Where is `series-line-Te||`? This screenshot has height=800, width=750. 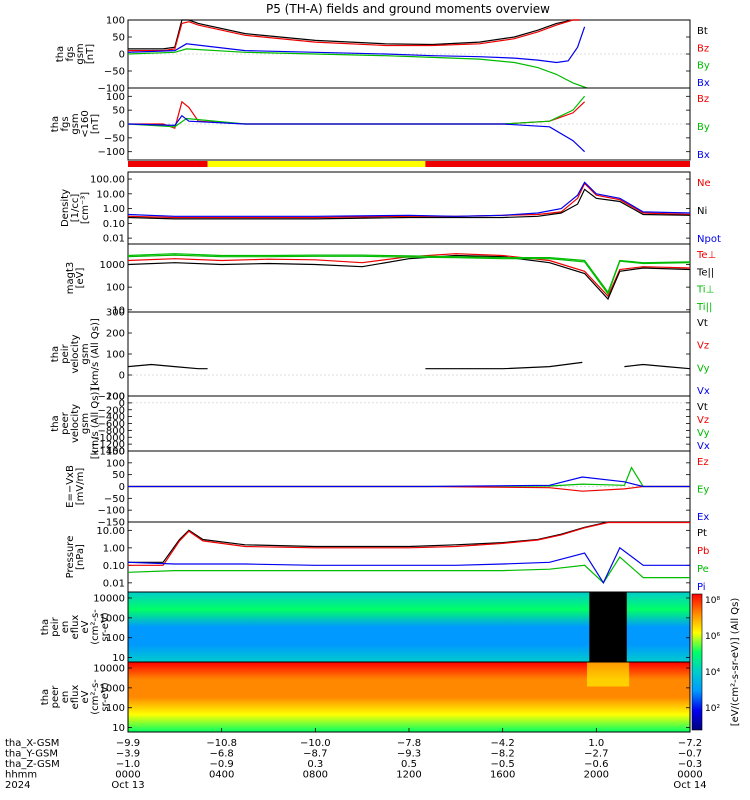
series-line-Te|| is located at coordinates (409, 277).